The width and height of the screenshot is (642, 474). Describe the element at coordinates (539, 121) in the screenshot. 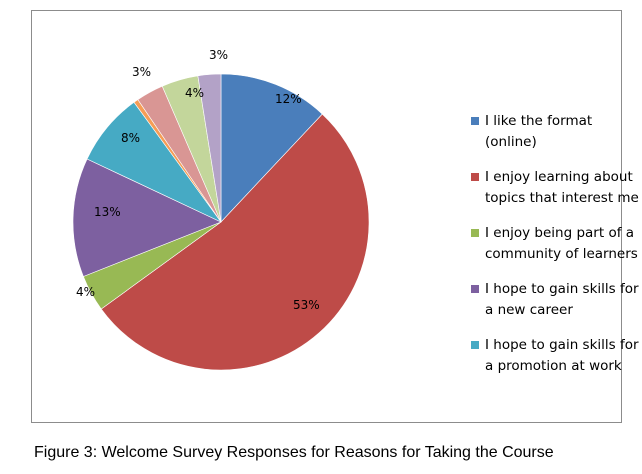

I see `legend-label: I like the format` at that location.